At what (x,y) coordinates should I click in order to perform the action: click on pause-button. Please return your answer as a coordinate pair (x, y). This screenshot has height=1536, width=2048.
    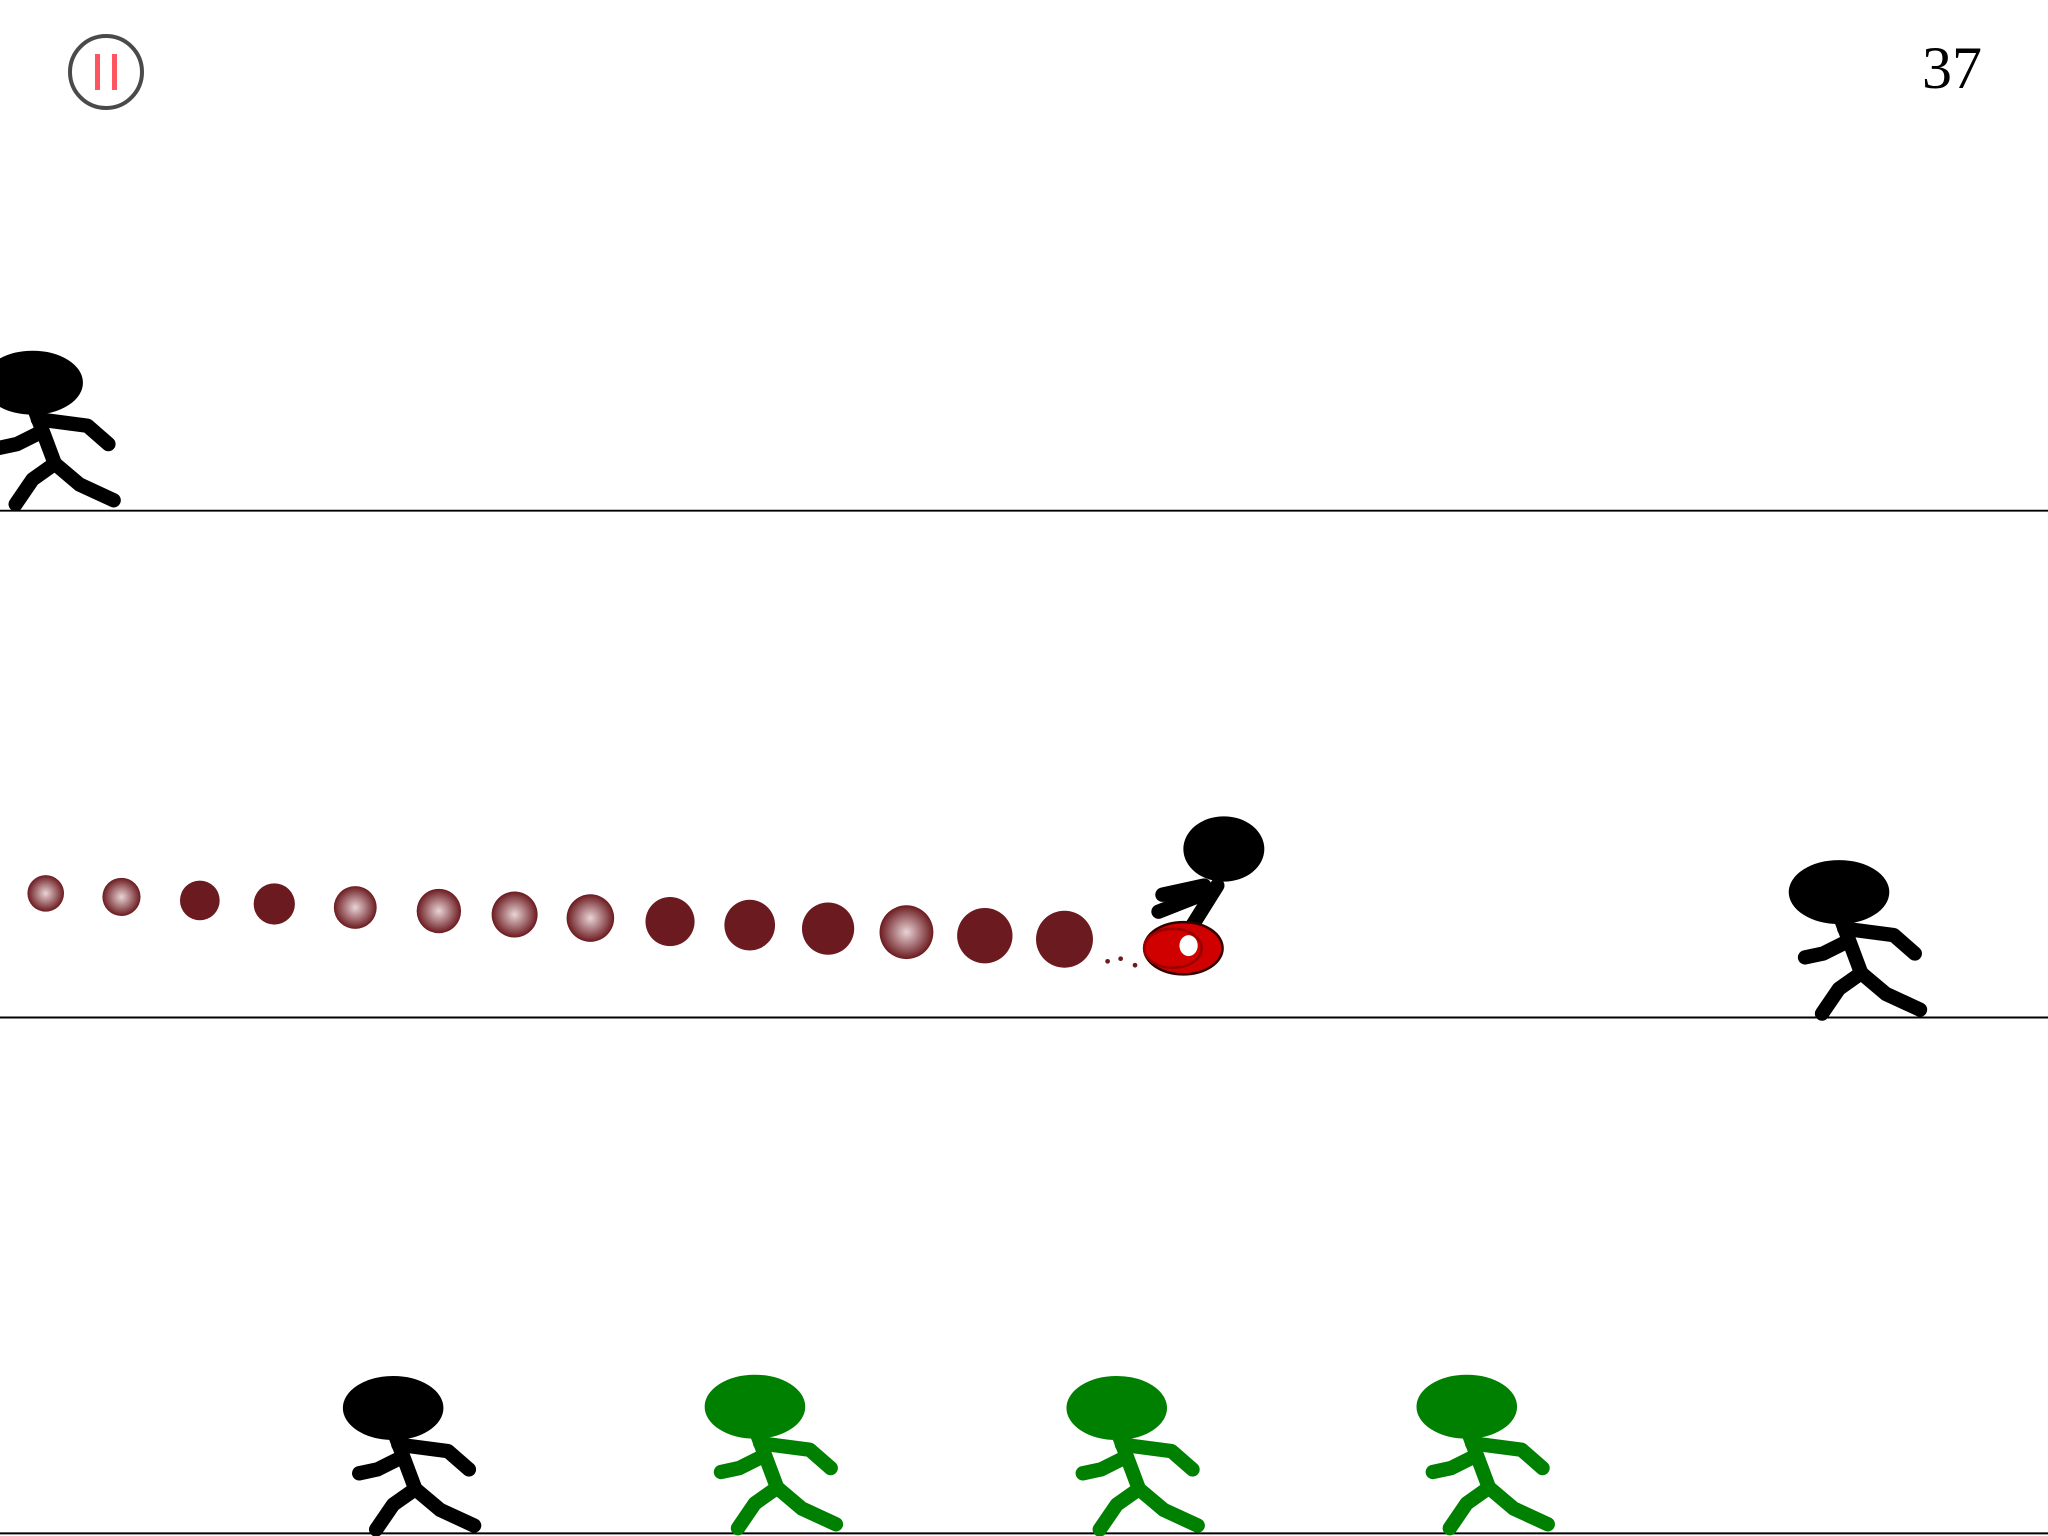
    Looking at the image, I should click on (106, 72).